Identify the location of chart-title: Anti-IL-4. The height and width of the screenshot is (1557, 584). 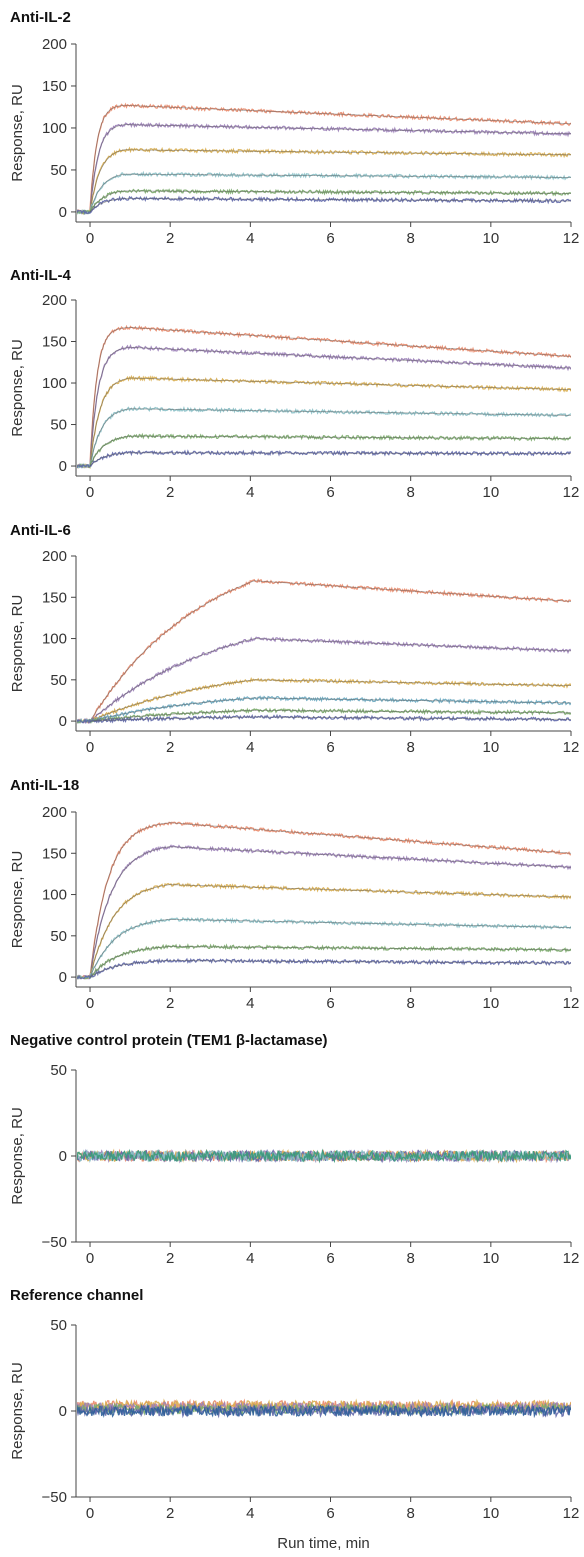
(40, 275).